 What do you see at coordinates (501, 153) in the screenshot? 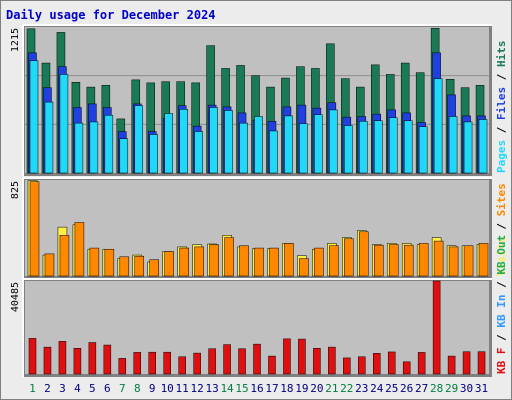
I see `legend-entry: Pages` at bounding box center [501, 153].